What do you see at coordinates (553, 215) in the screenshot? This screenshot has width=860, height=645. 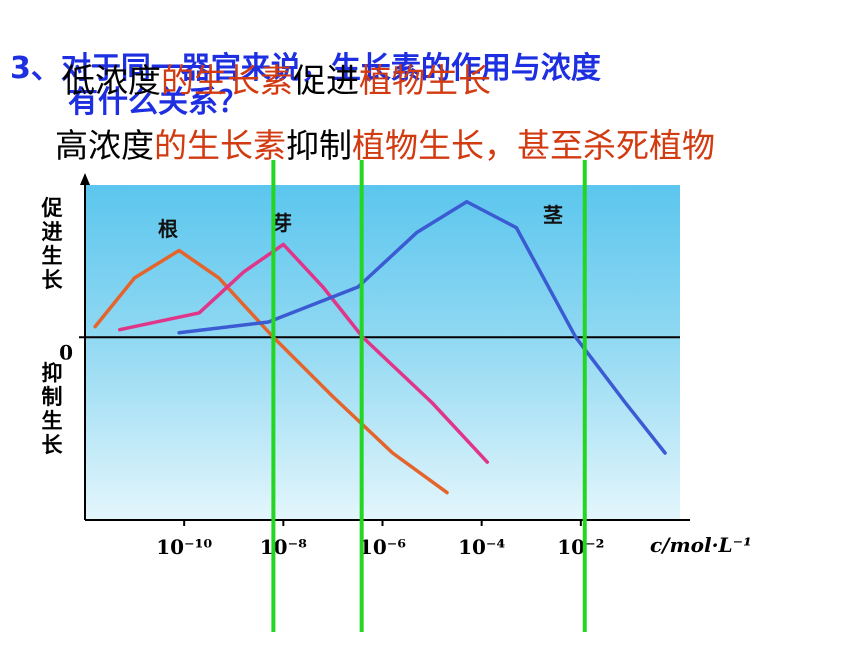 I see `series-label: 茎` at bounding box center [553, 215].